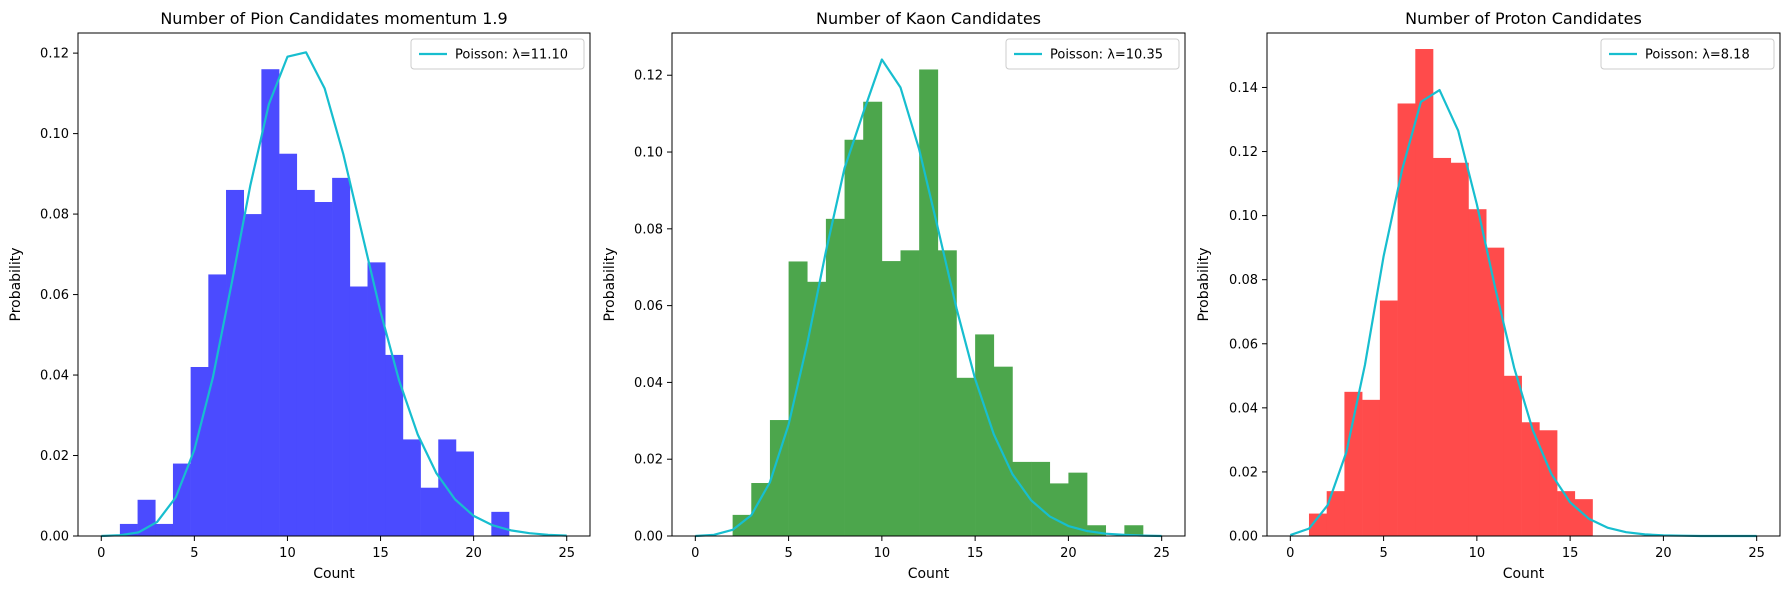 This screenshot has width=1789, height=590. I want to click on chart-title: Number of Proton Candidates, so click(1523, 18).